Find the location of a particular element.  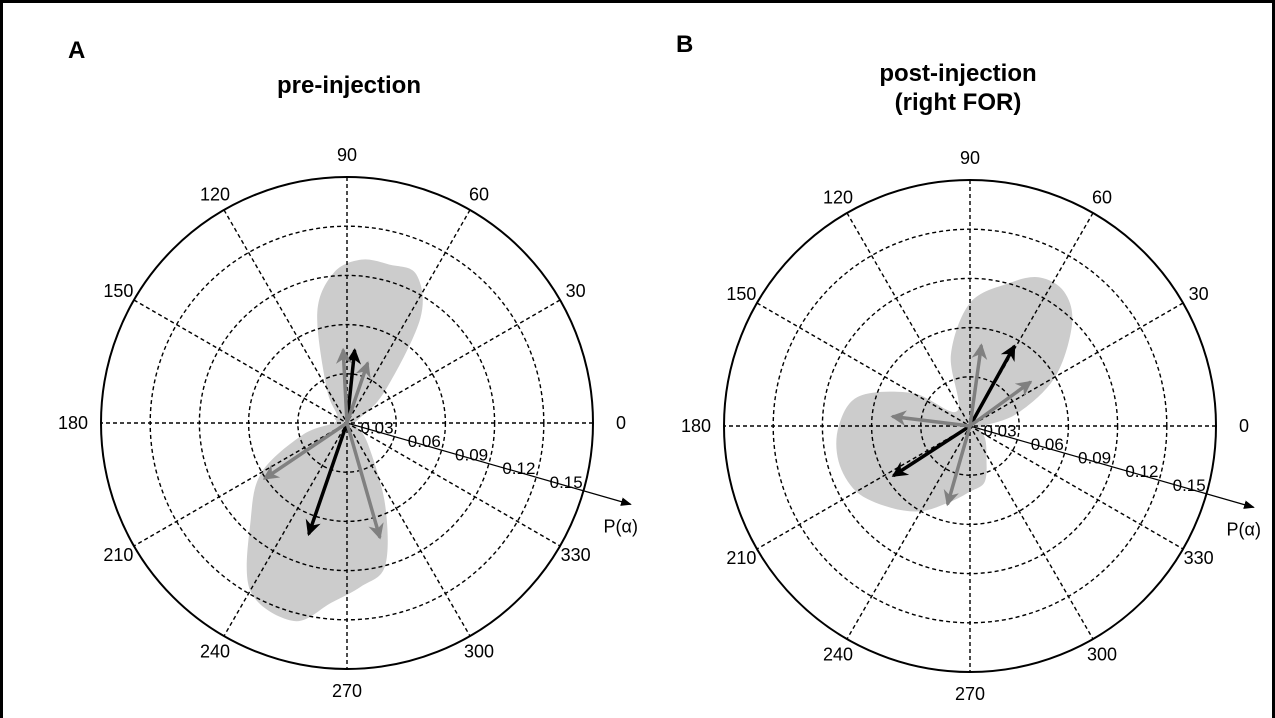

panel-a-radial-tick-label-1: 0.03 is located at coordinates (376, 428).